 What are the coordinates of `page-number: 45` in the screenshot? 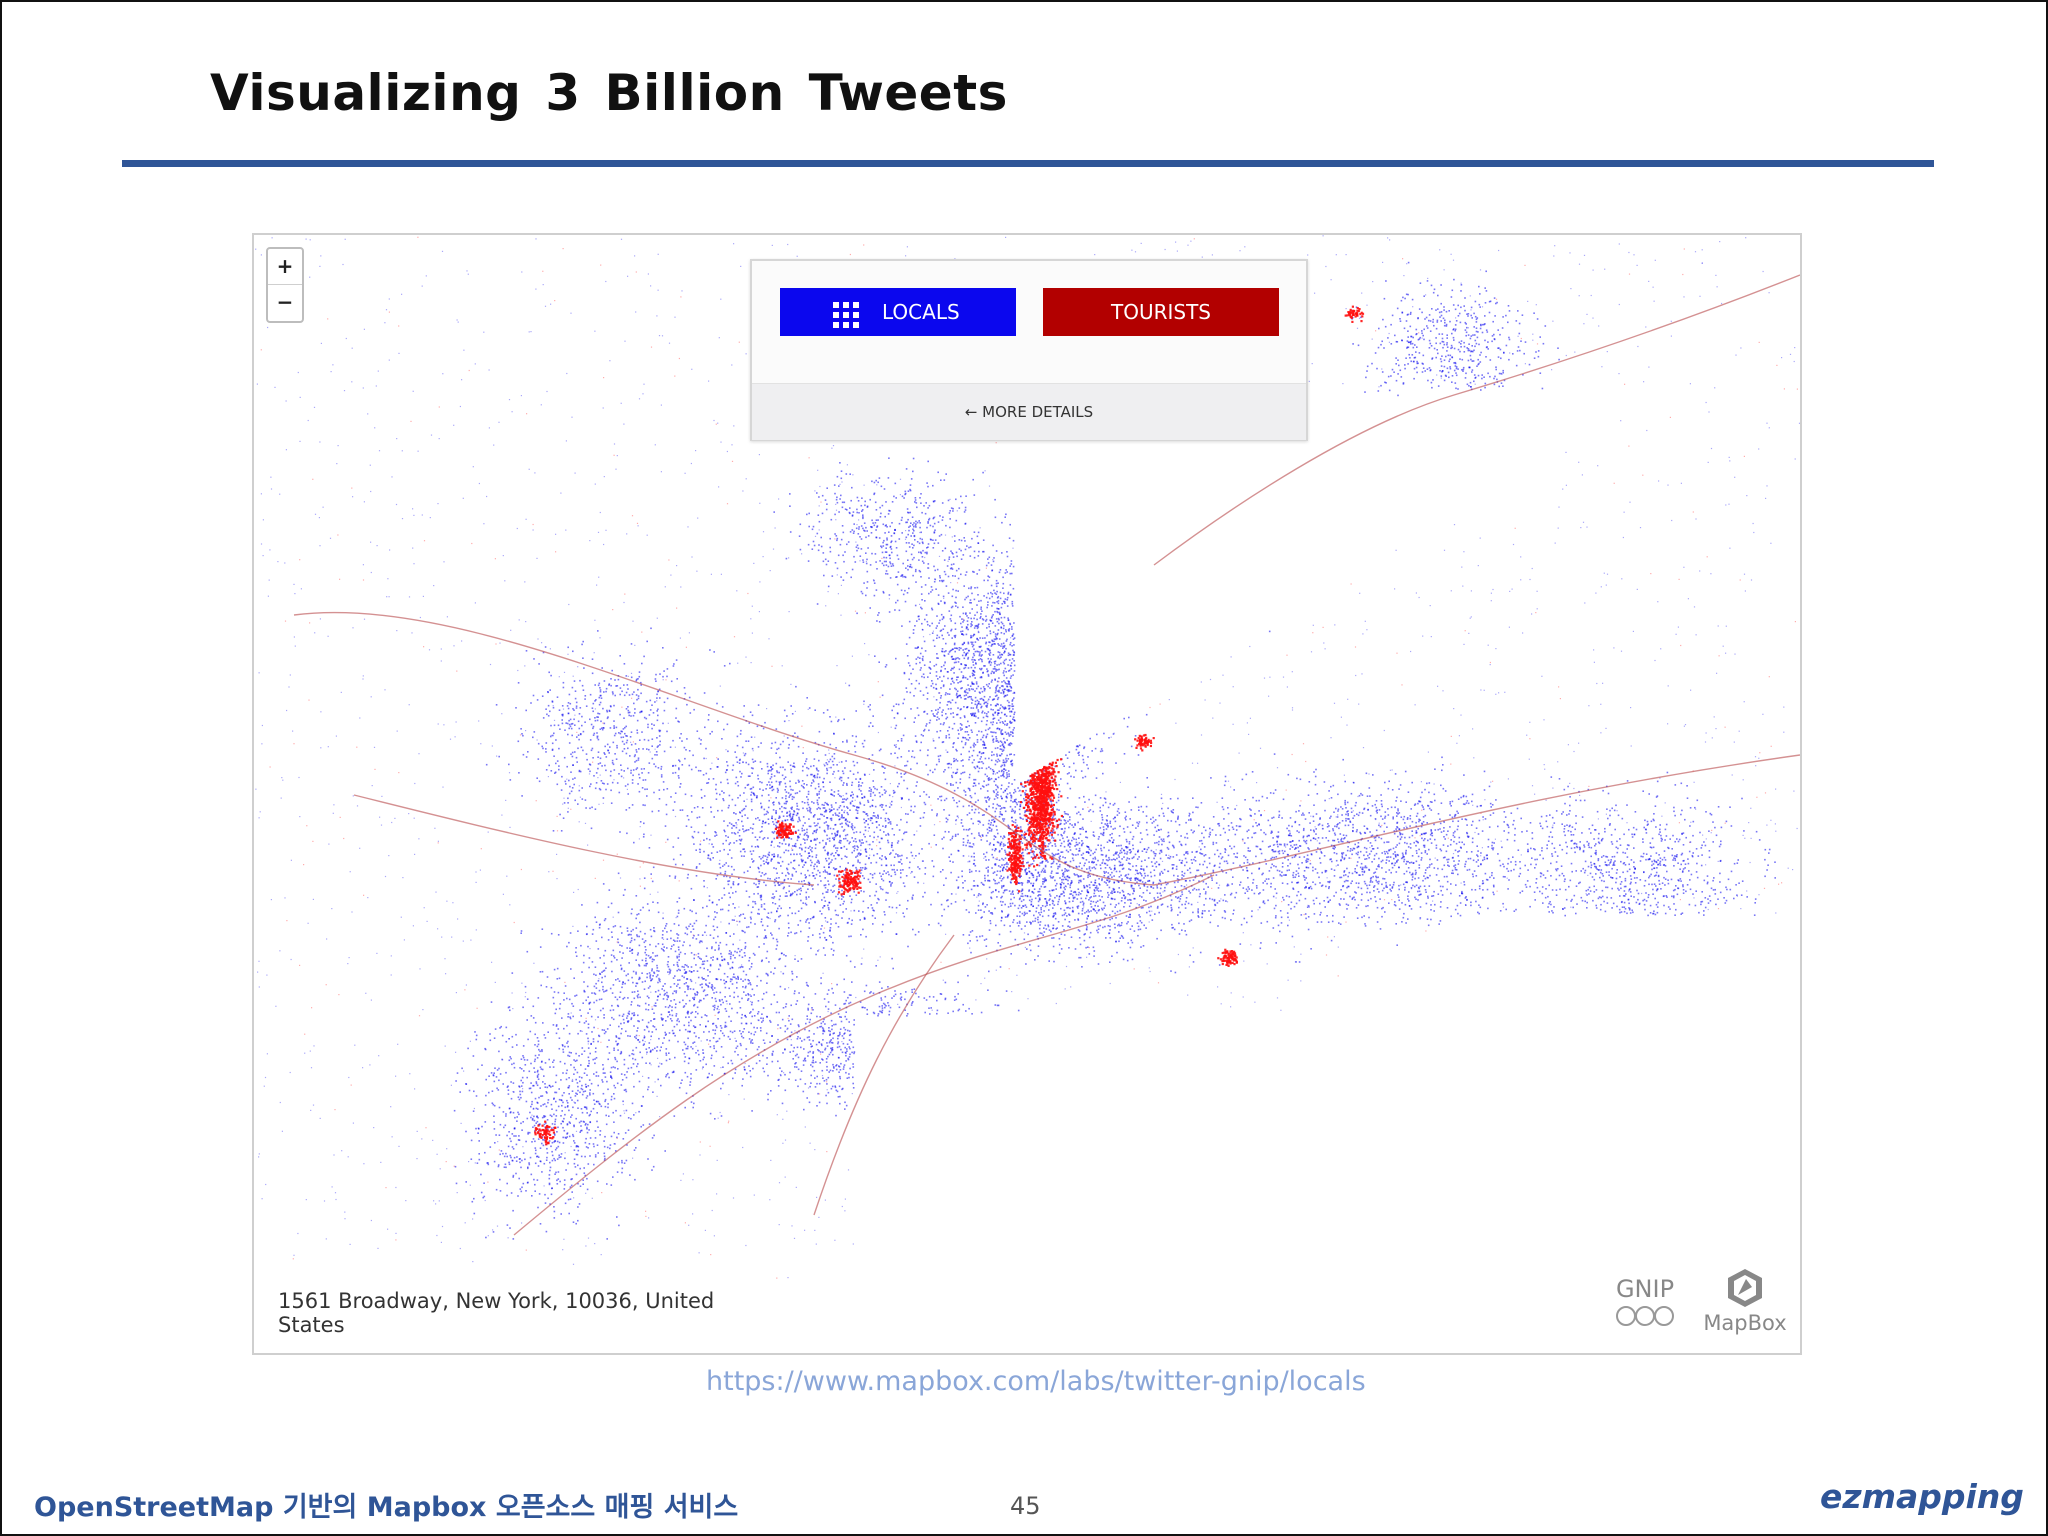 It's located at (1025, 1506).